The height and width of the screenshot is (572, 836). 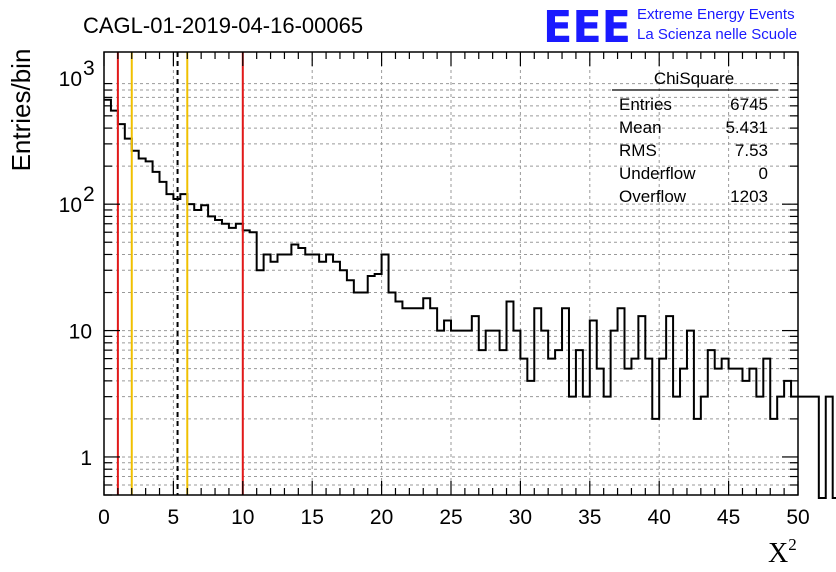 I want to click on stats-title: ChiSquare, so click(x=694, y=78).